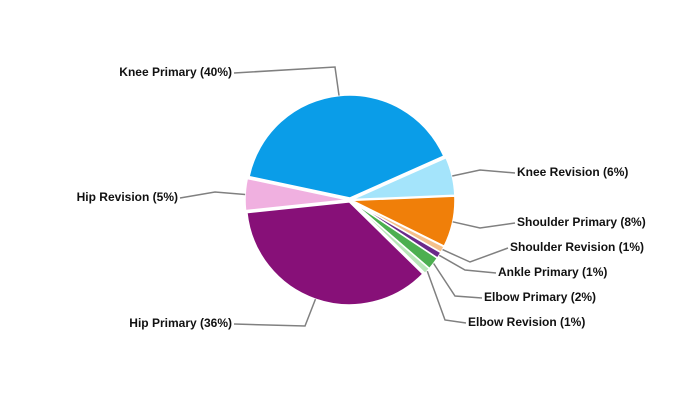 The height and width of the screenshot is (400, 700). I want to click on slice-label: Shoulder Revision (1%), so click(577, 247).